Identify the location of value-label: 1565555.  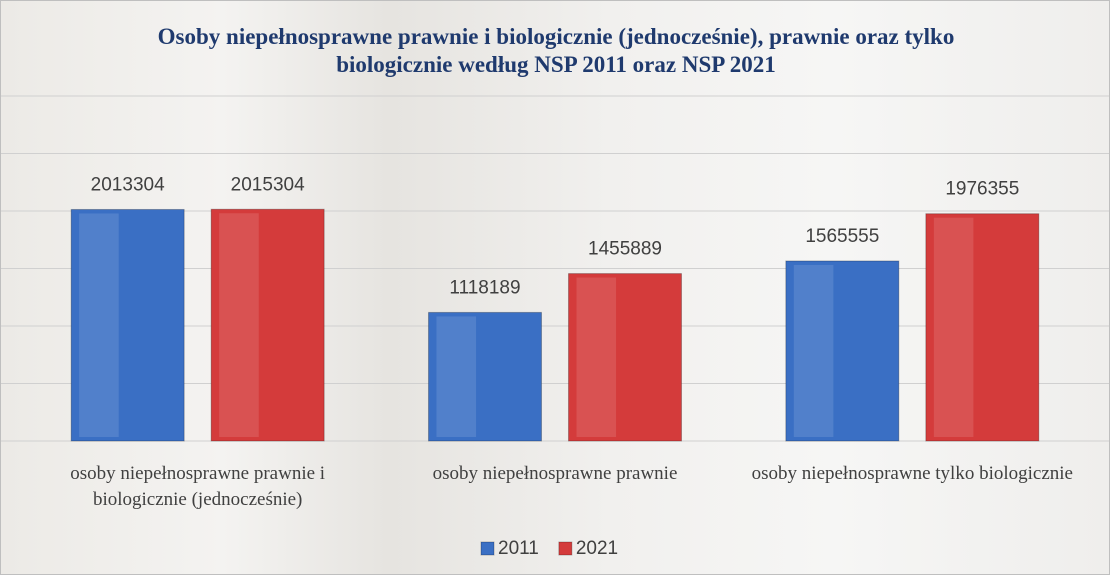
(842, 236).